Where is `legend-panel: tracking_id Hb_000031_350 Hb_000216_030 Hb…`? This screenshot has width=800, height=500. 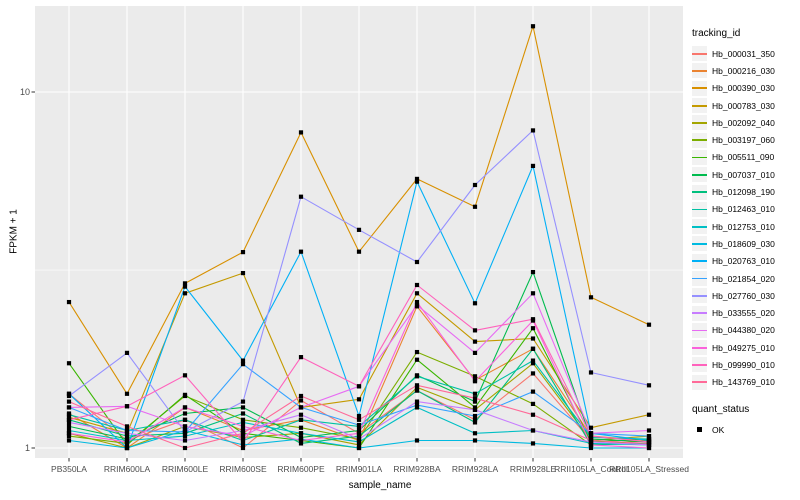
legend-panel: tracking_id Hb_000031_350 Hb_000216_030 Hb… is located at coordinates (746, 233).